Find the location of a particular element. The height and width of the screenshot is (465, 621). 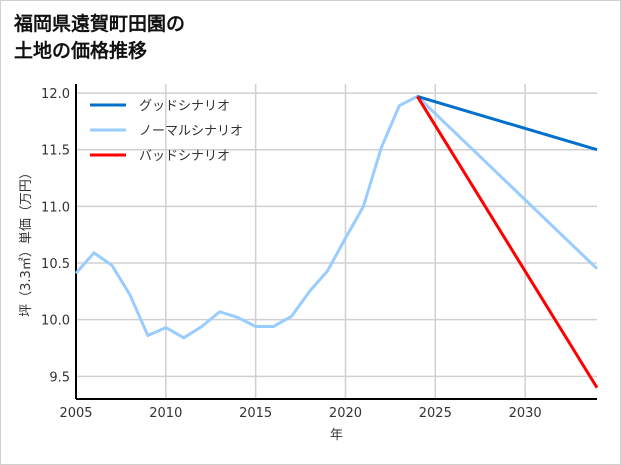

y-tick-label: 10.5 is located at coordinates (55, 264).